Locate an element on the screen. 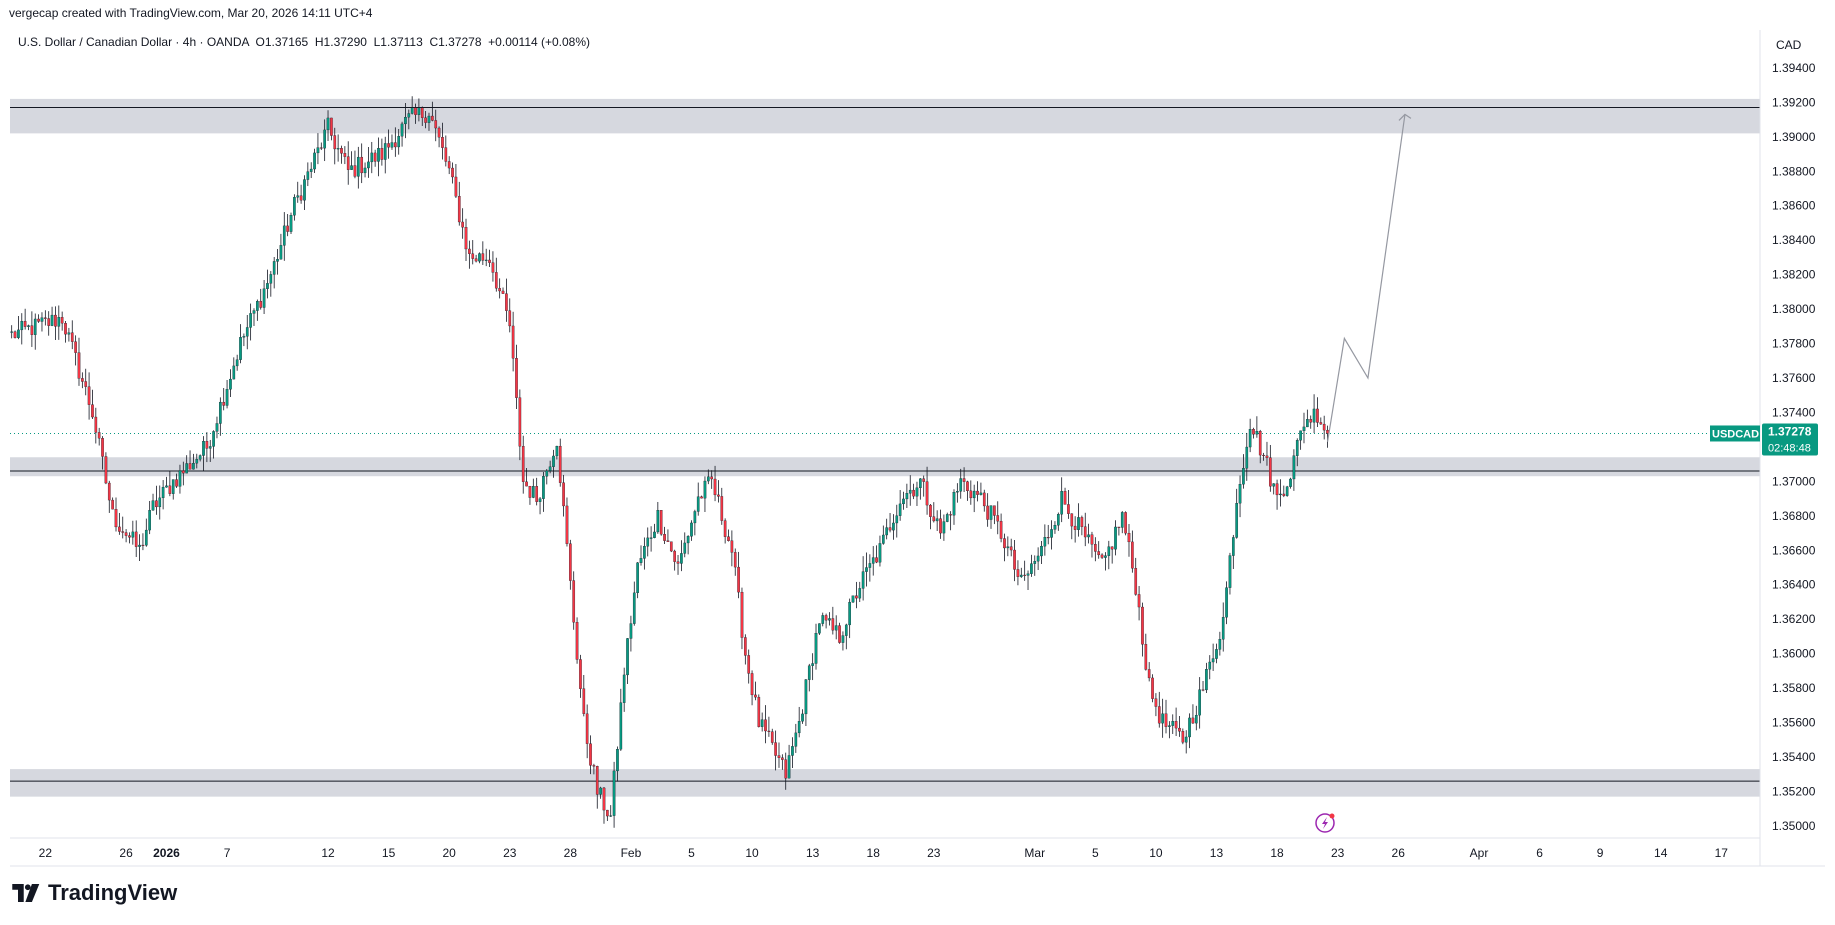  x-tick-label: 22 is located at coordinates (46, 853).